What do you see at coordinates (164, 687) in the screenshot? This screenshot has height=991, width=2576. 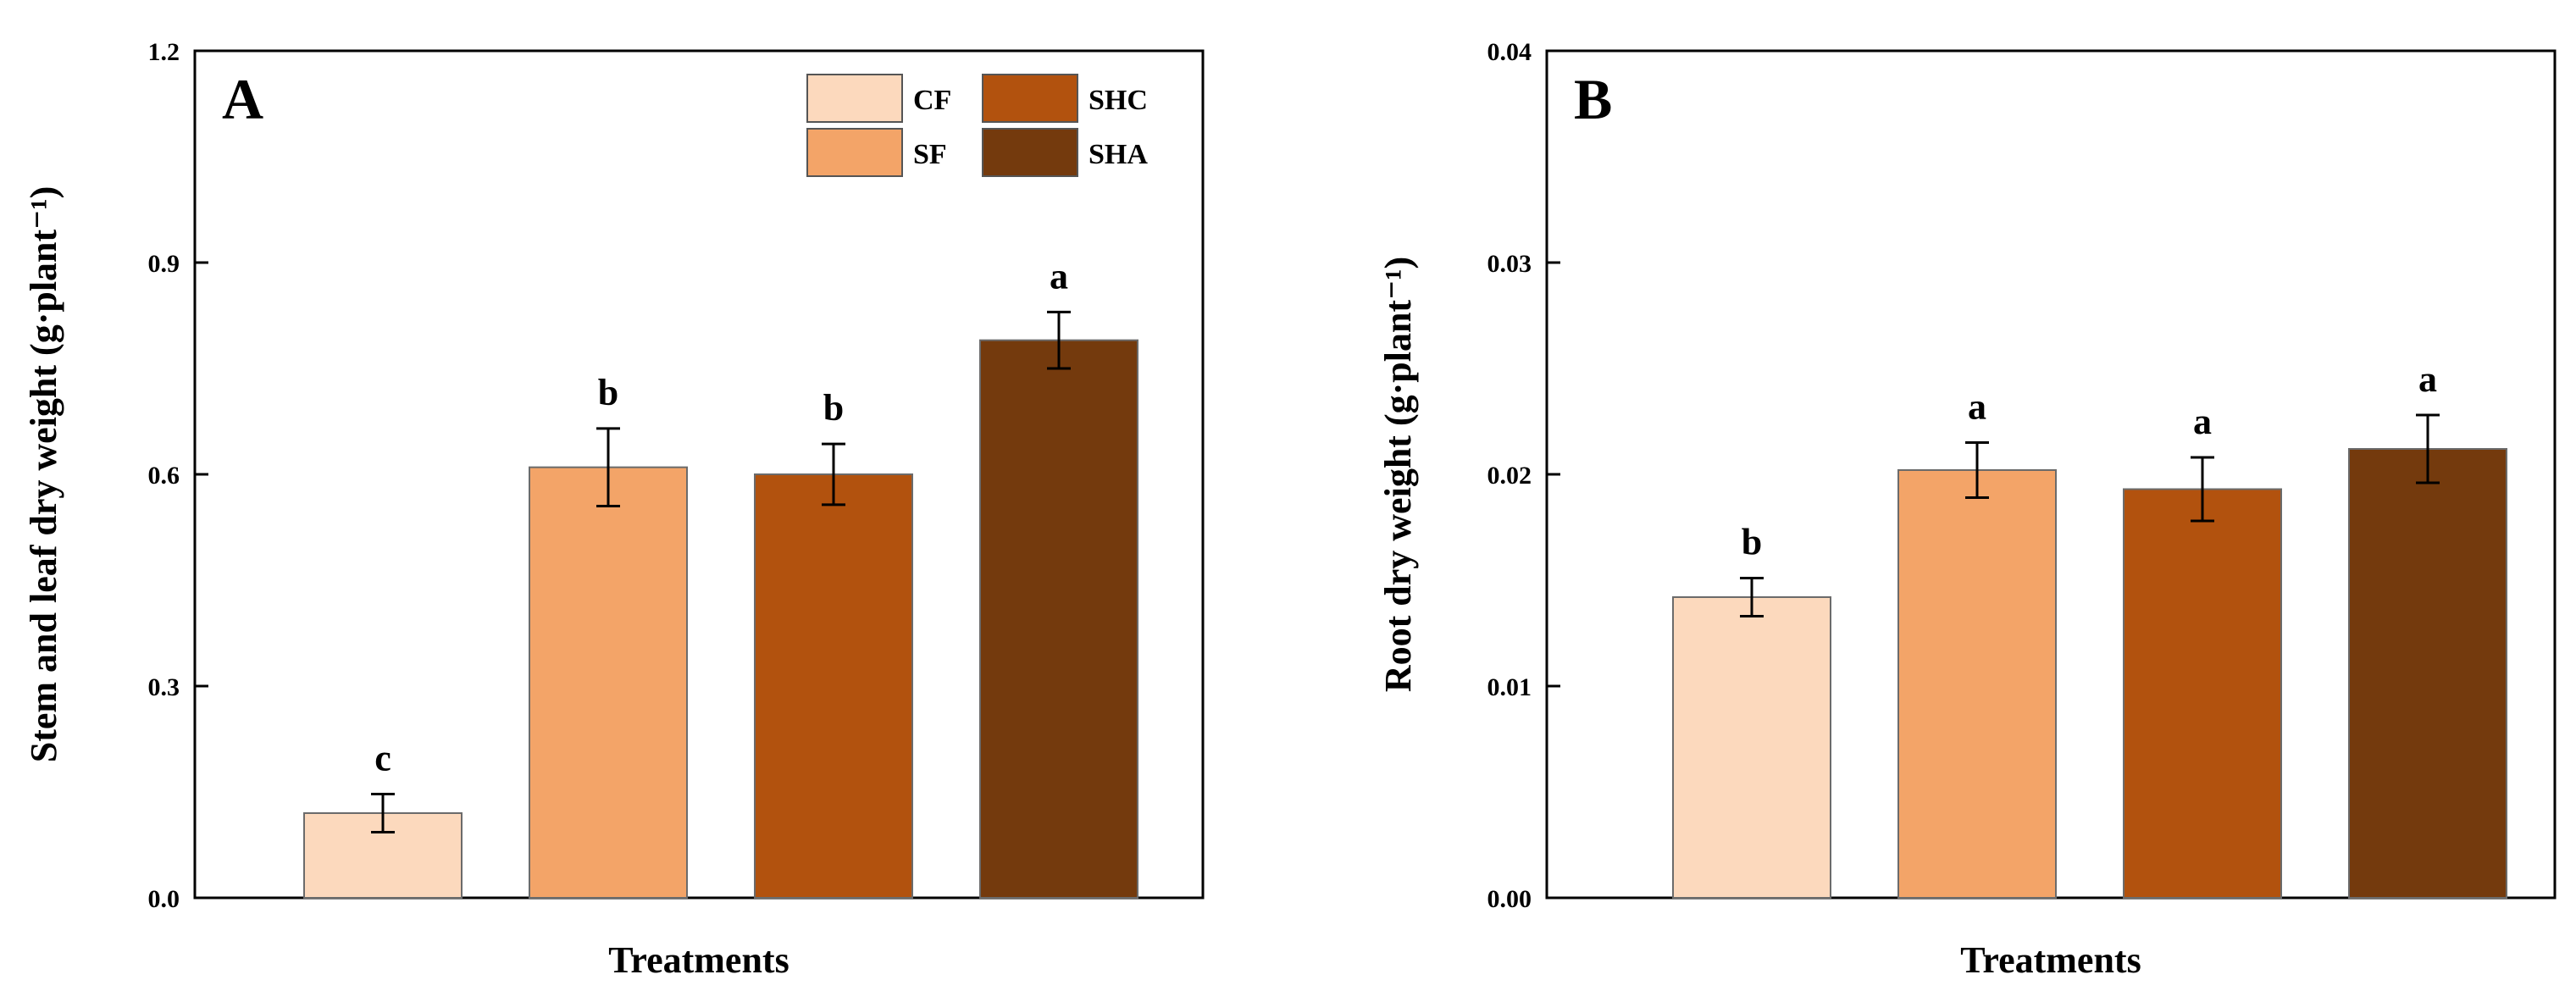 I see `y-tick-label-a: 0.3` at bounding box center [164, 687].